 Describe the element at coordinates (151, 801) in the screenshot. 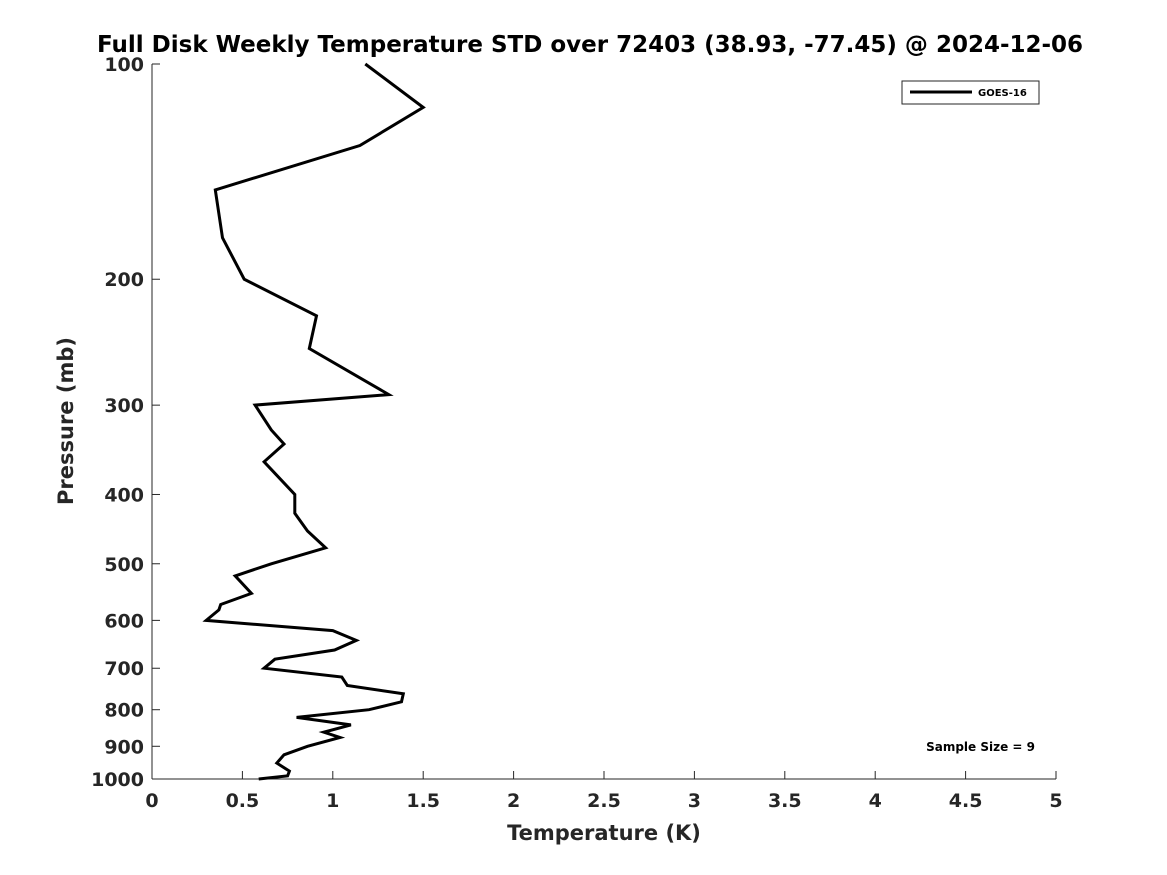

I see `x-tick-label: 0` at that location.